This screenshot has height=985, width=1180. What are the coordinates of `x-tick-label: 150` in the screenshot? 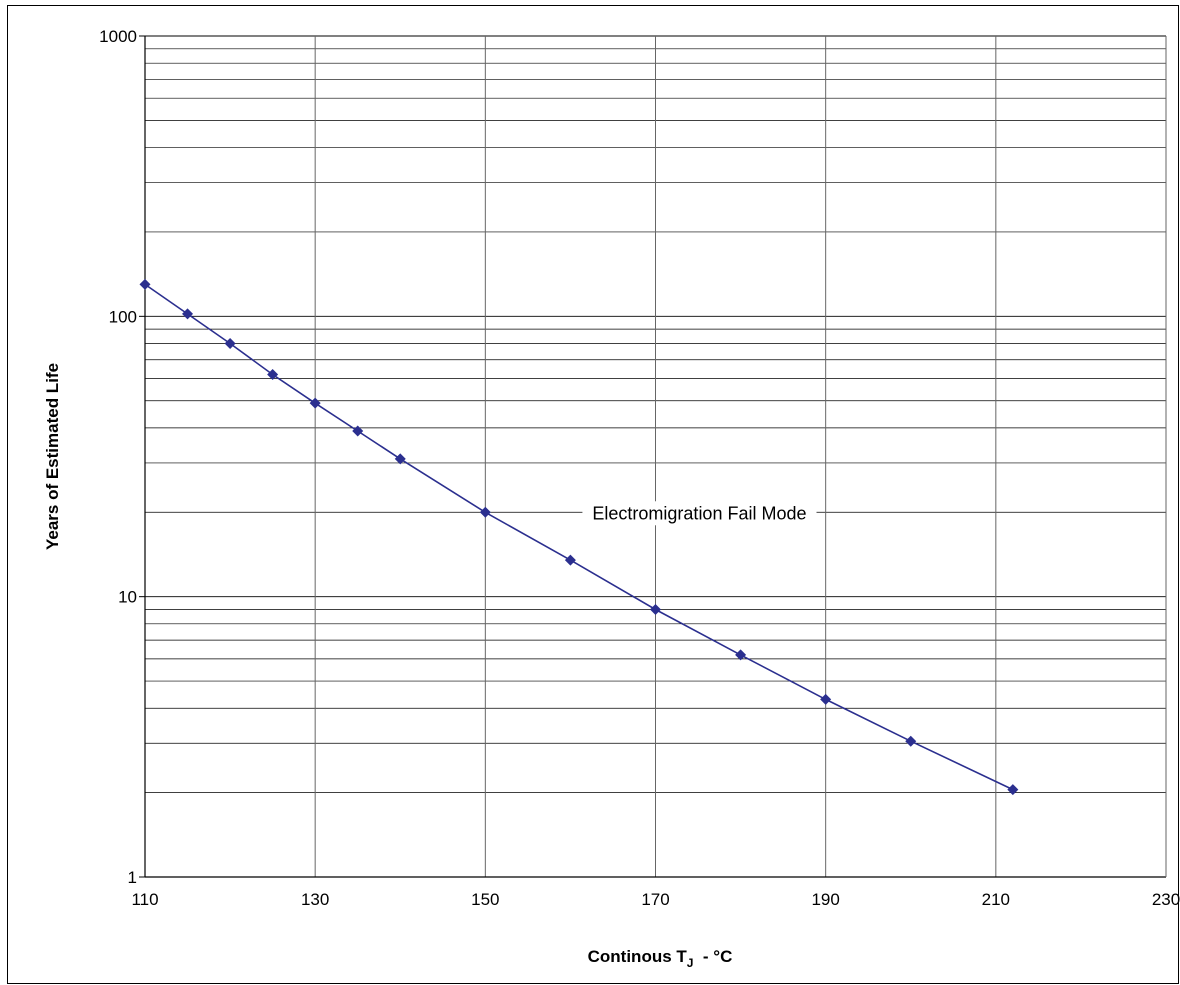 It's located at (485, 899).